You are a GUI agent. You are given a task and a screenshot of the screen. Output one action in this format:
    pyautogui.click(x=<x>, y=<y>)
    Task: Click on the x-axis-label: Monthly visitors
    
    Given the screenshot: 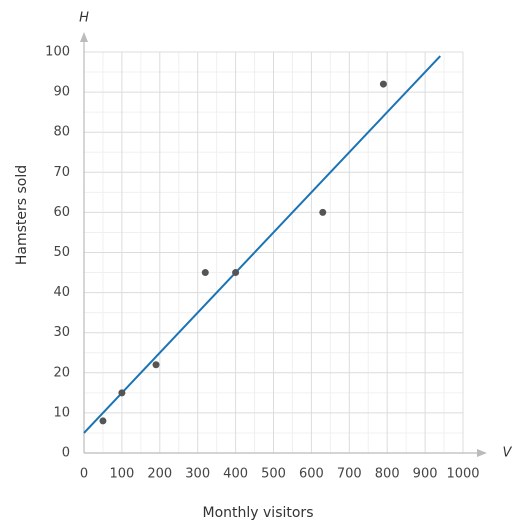 What is the action you would take?
    pyautogui.click(x=258, y=513)
    